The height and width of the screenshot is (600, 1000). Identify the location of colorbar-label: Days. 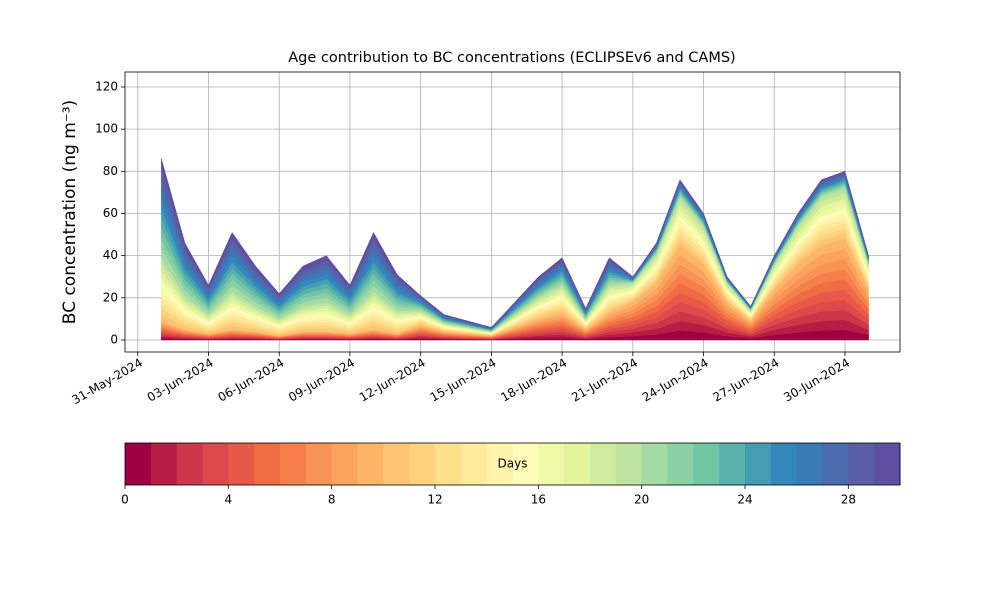
(513, 464).